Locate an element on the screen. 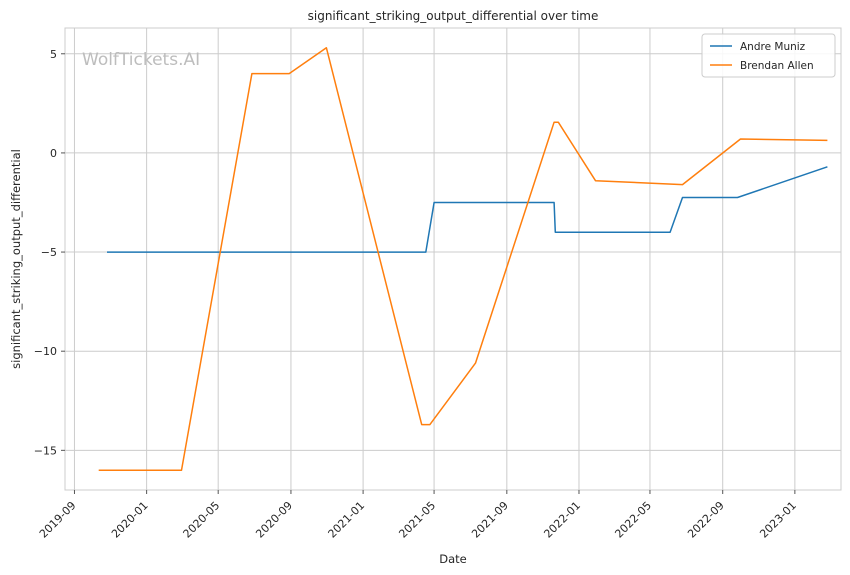 Image resolution: width=850 pixels, height=575 pixels. y-tick-label: −5 is located at coordinates (49, 252).